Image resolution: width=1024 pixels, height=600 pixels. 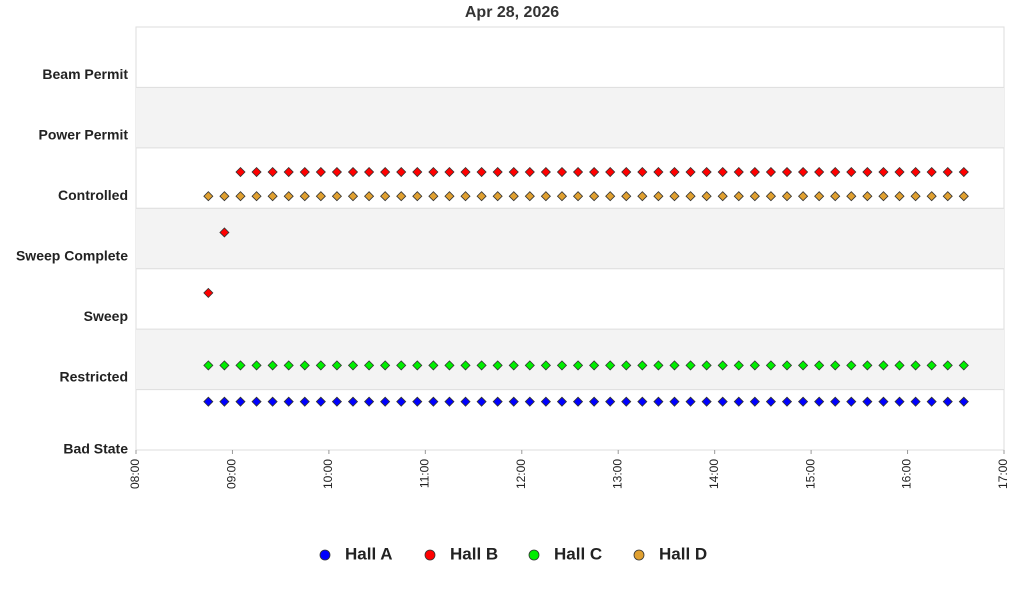 What do you see at coordinates (72, 255) in the screenshot?
I see `y-tick-label: Sweep Complete` at bounding box center [72, 255].